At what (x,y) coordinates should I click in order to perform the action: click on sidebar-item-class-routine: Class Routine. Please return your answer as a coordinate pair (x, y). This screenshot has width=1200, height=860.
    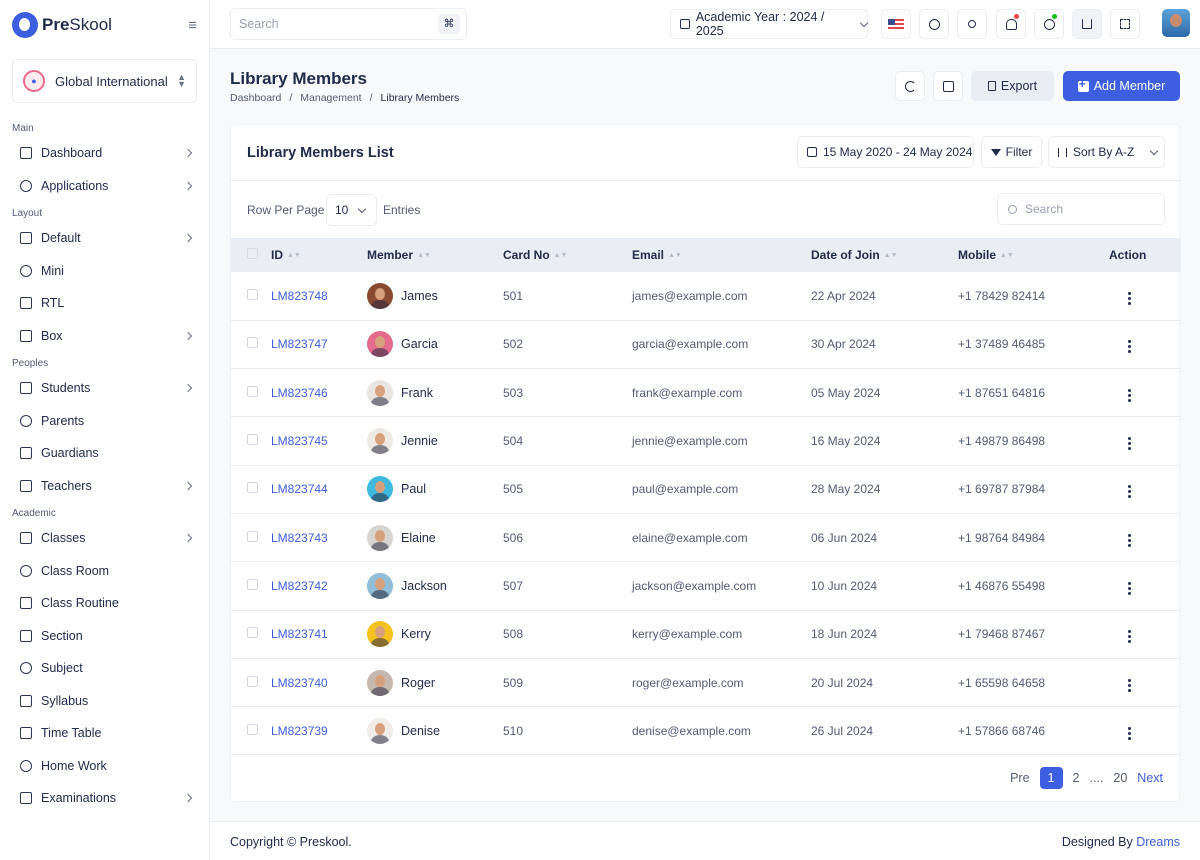
    Looking at the image, I should click on (104, 603).